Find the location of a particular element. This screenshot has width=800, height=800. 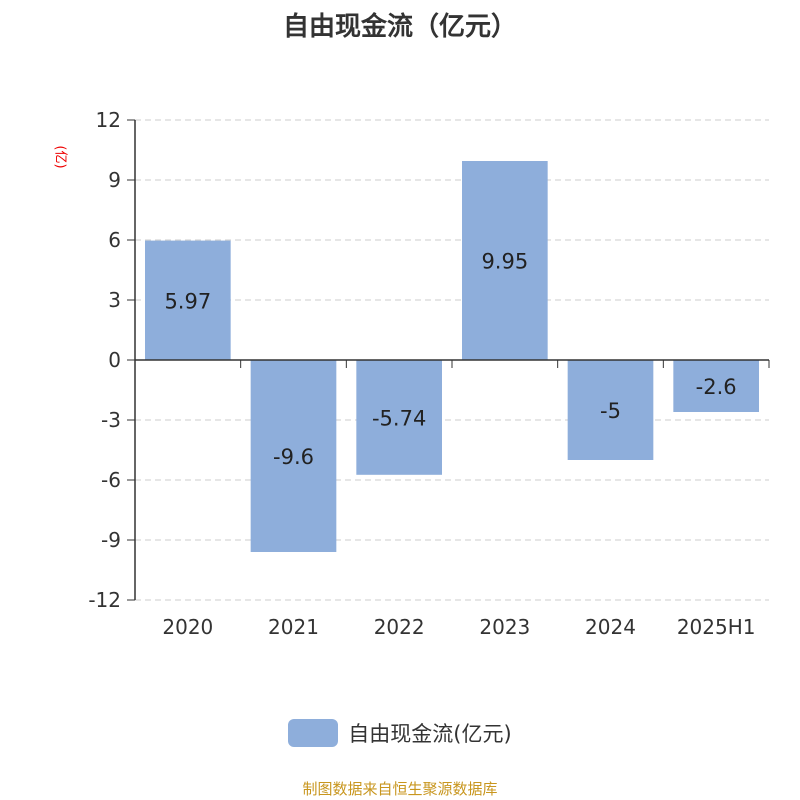

y-tick-label: 0 is located at coordinates (114, 360).